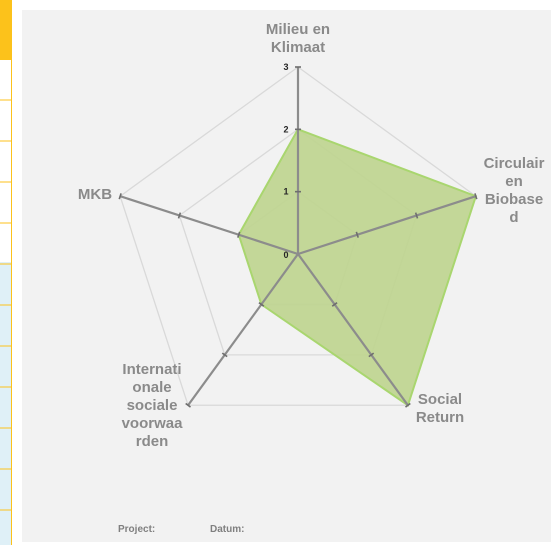 The image size is (551, 550). I want to click on sheet-highlight-cells, so click(6, 403).